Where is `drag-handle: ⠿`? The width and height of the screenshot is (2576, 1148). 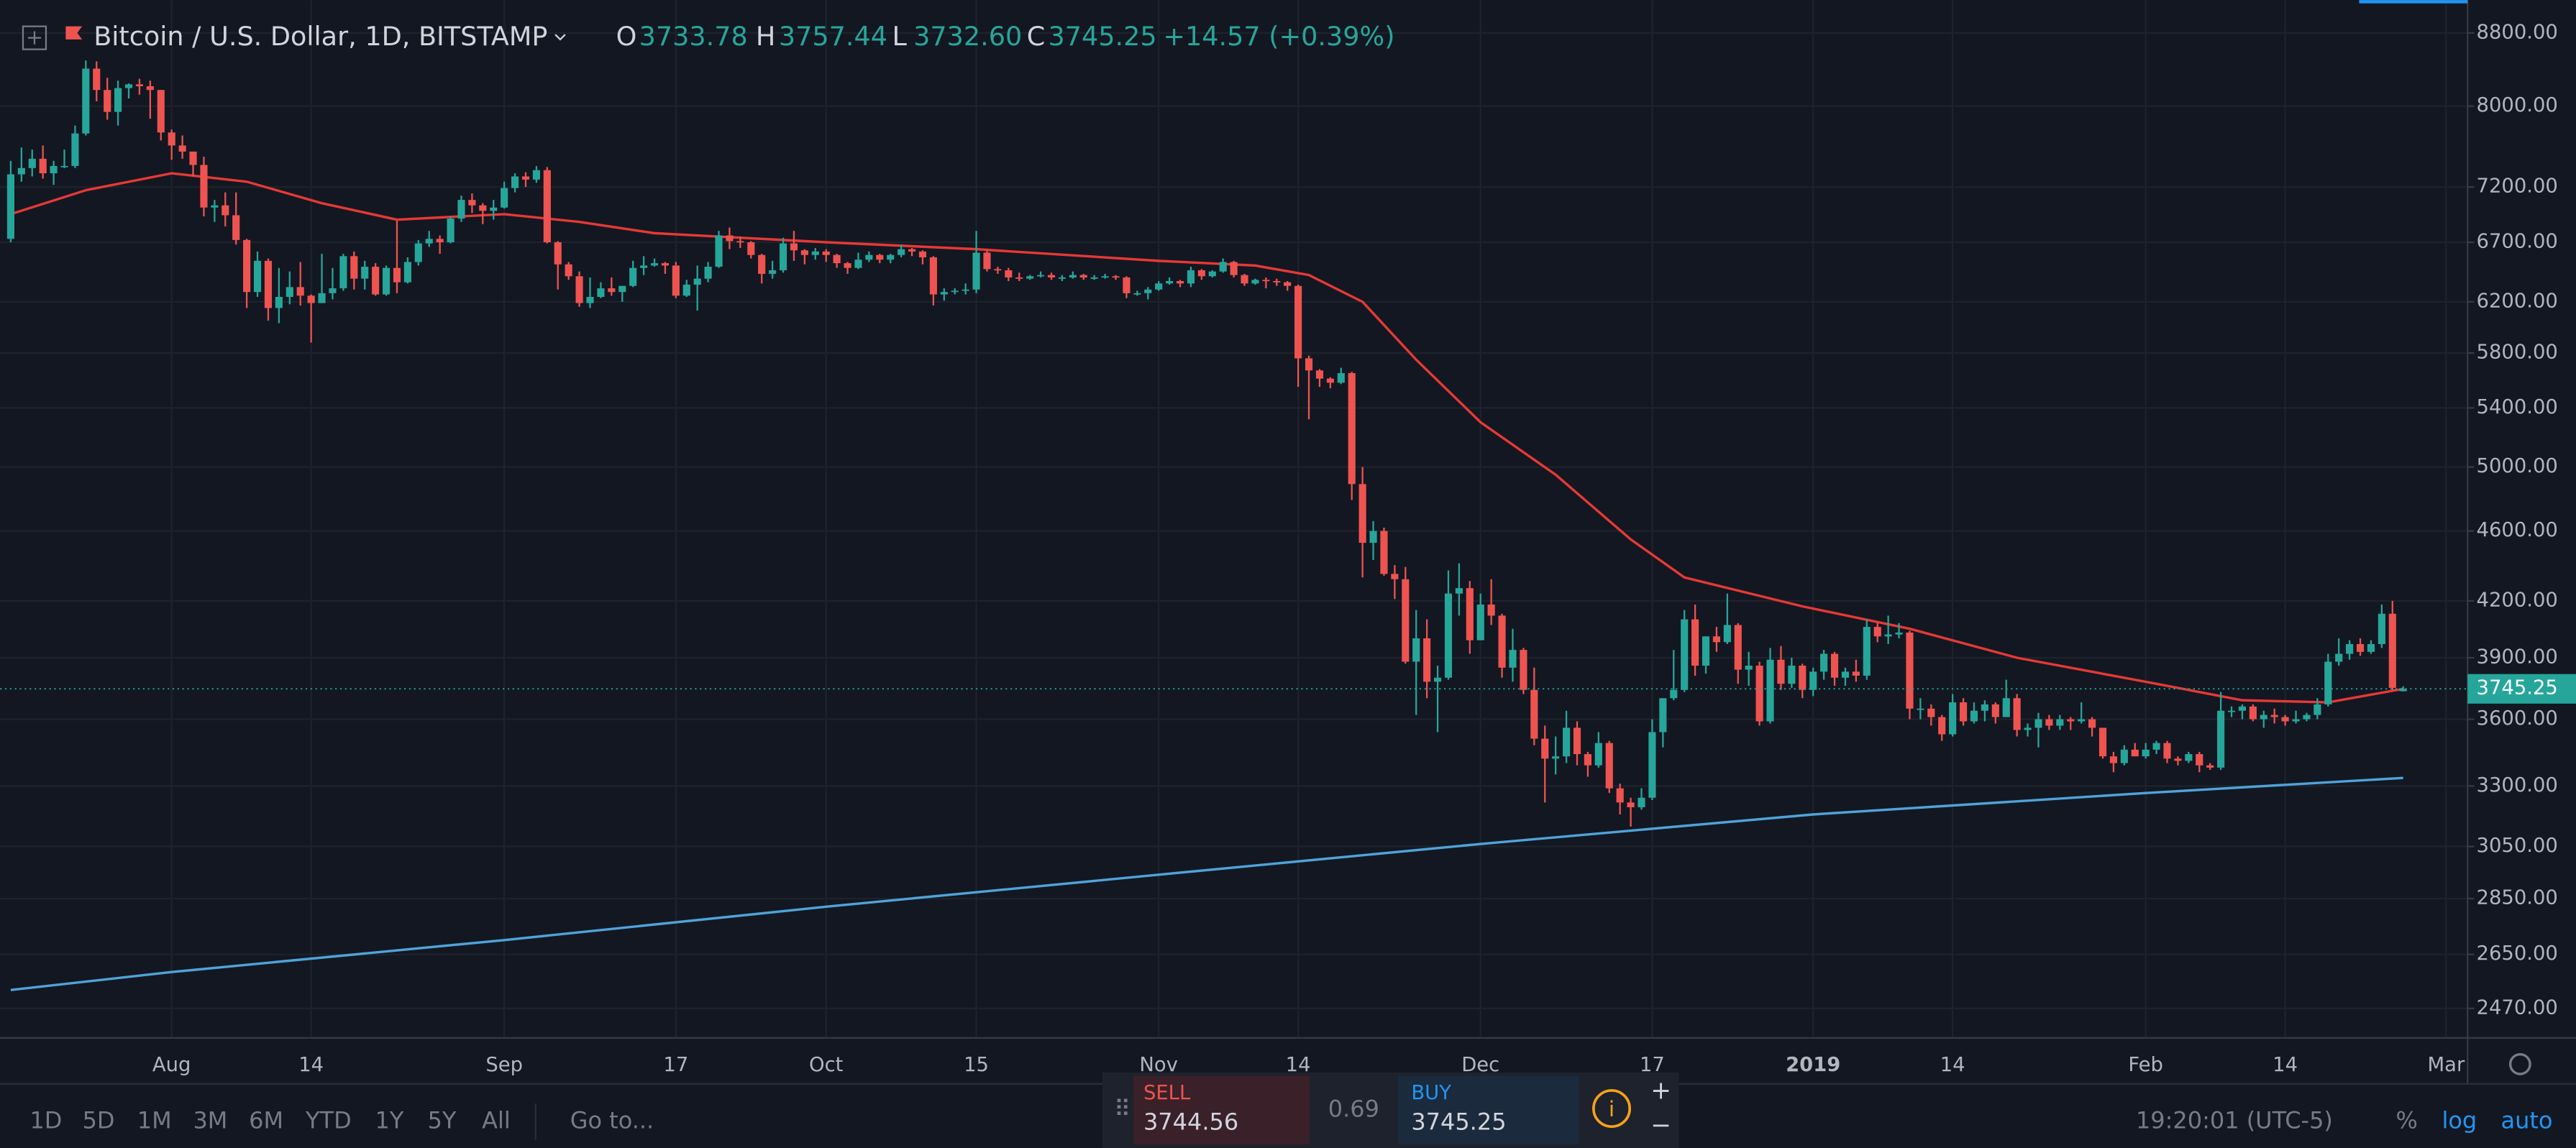 drag-handle: ⠿ is located at coordinates (1122, 1108).